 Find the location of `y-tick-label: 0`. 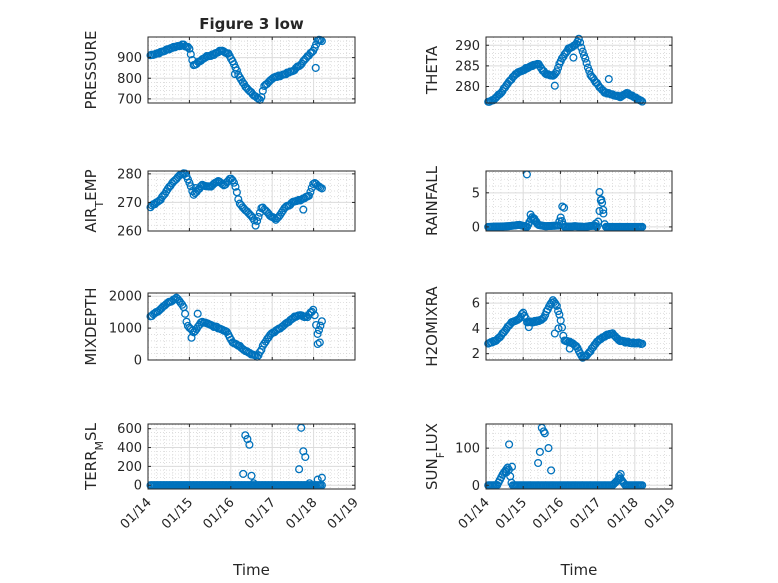

y-tick-label: 0 is located at coordinates (476, 486).